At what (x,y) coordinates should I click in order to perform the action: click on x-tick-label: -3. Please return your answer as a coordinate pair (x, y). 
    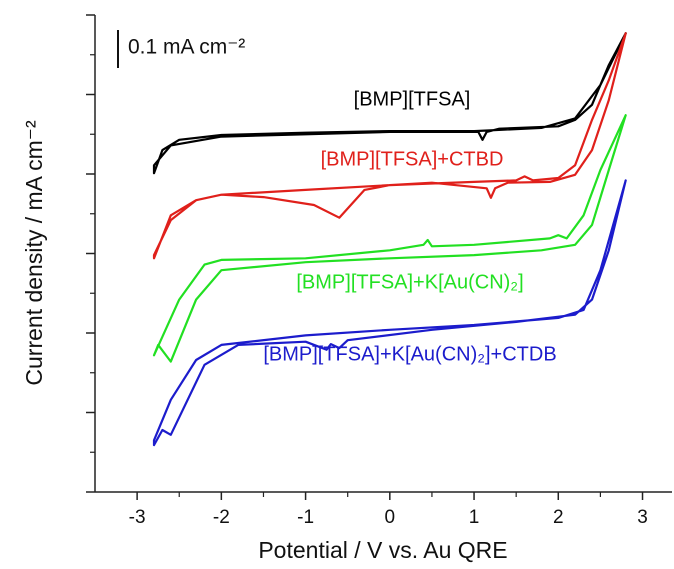
    Looking at the image, I should click on (137, 517).